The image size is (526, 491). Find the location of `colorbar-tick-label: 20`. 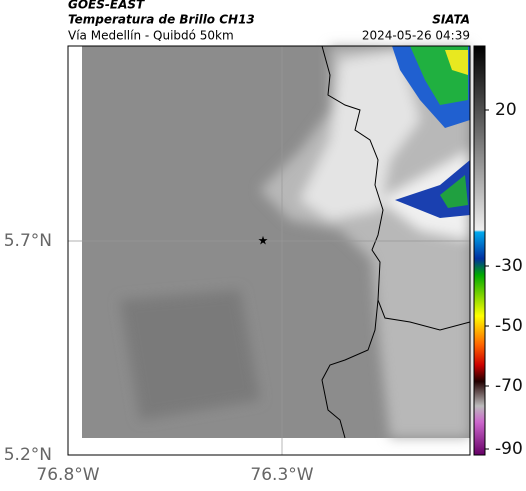

colorbar-tick-label: 20 is located at coordinates (506, 110).